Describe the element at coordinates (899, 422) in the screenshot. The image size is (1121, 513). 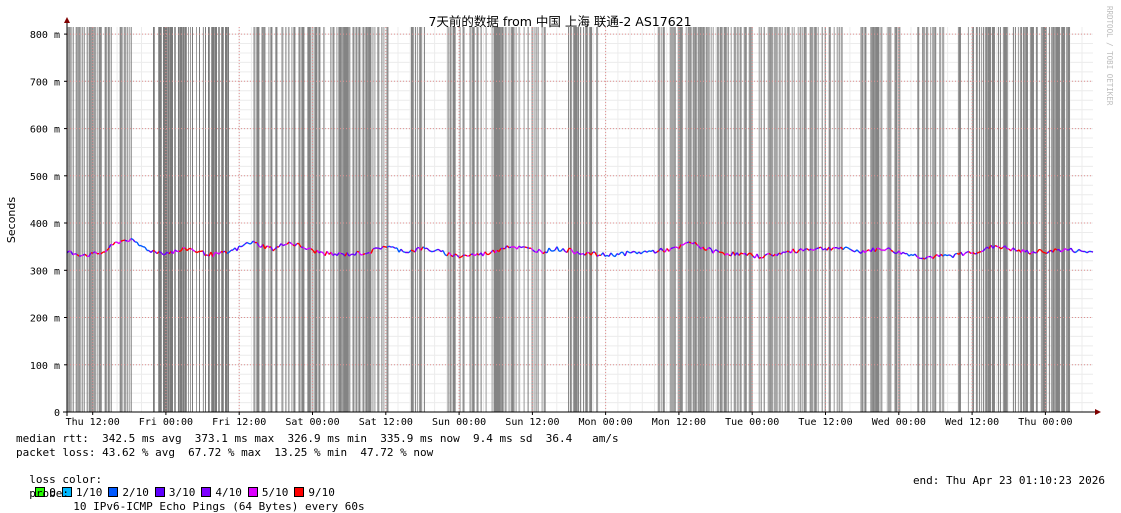
I see `x-tick-label: Wed 00:00` at that location.